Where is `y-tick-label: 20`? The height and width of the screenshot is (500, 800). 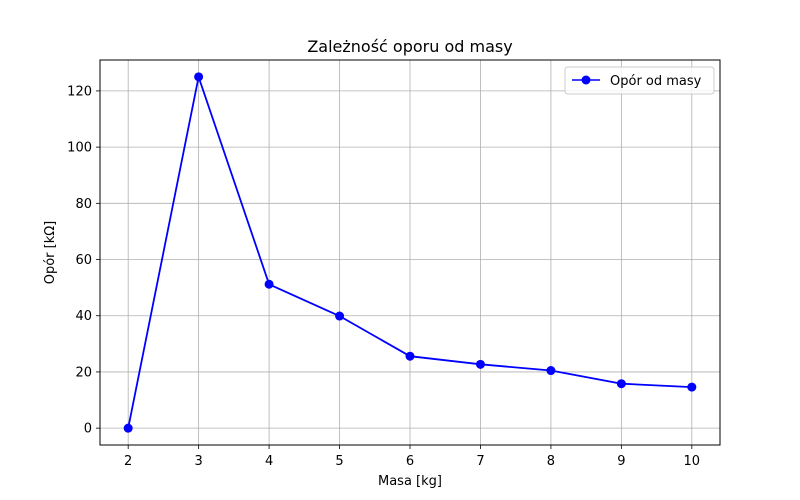
y-tick-label: 20 is located at coordinates (83, 372).